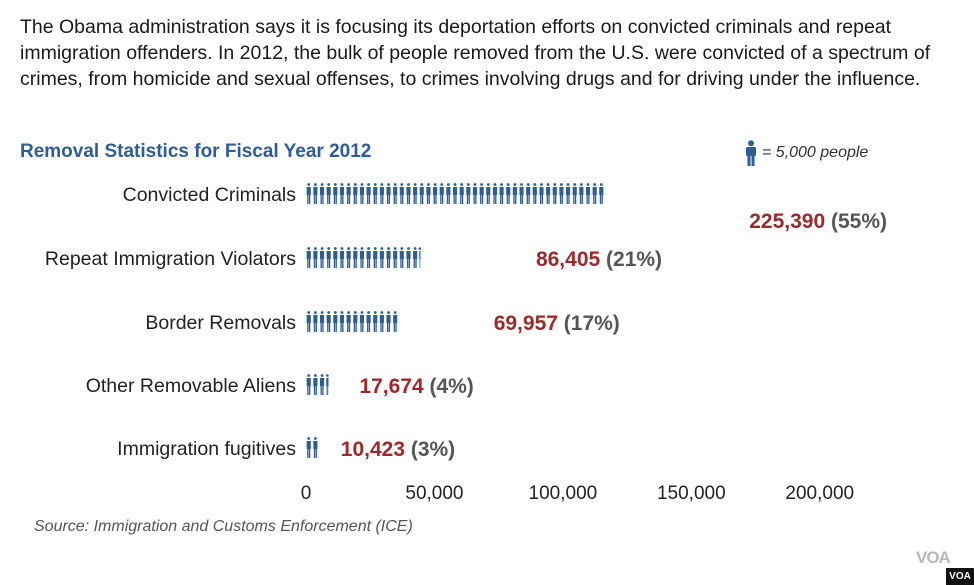  What do you see at coordinates (960, 576) in the screenshot?
I see `voa-badge: VOA` at bounding box center [960, 576].